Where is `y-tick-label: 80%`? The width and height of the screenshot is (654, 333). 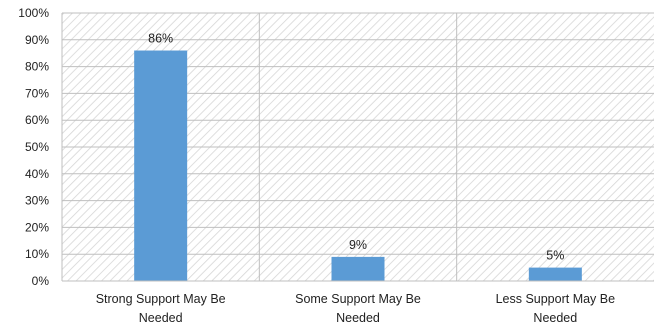
y-tick-label: 80% is located at coordinates (37, 67).